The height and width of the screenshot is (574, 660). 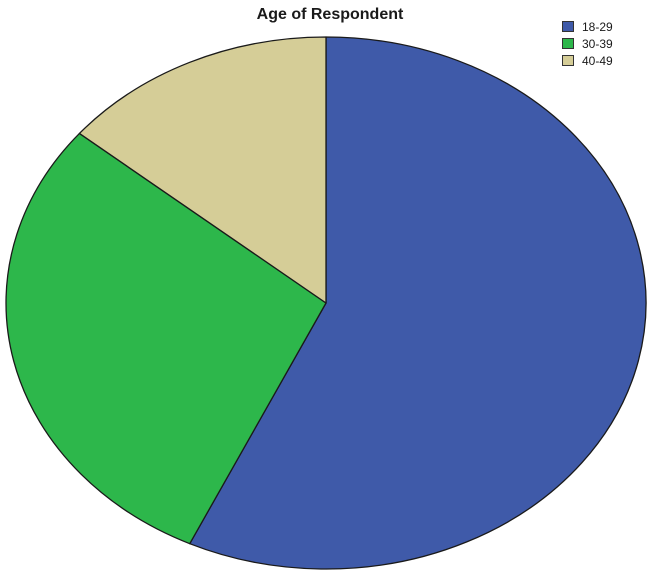 What do you see at coordinates (597, 60) in the screenshot?
I see `legend-label: 40-49` at bounding box center [597, 60].